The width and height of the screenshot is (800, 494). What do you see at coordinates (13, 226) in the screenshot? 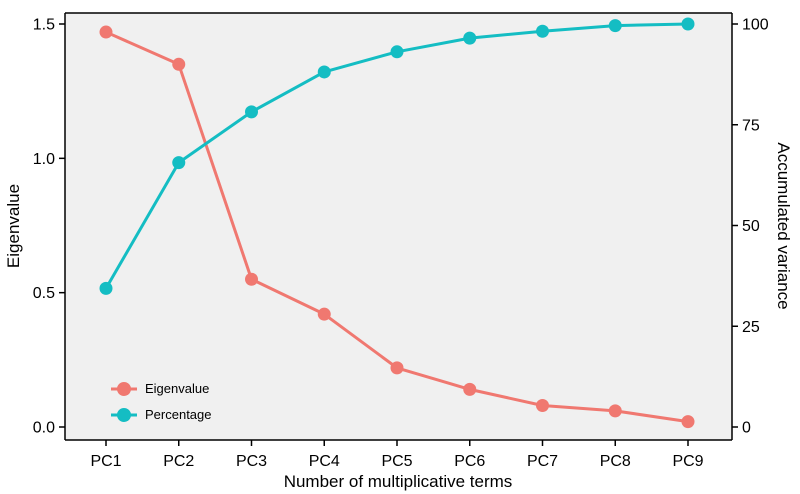
I see `y-axis-left-title: Eigenvalue` at bounding box center [13, 226].